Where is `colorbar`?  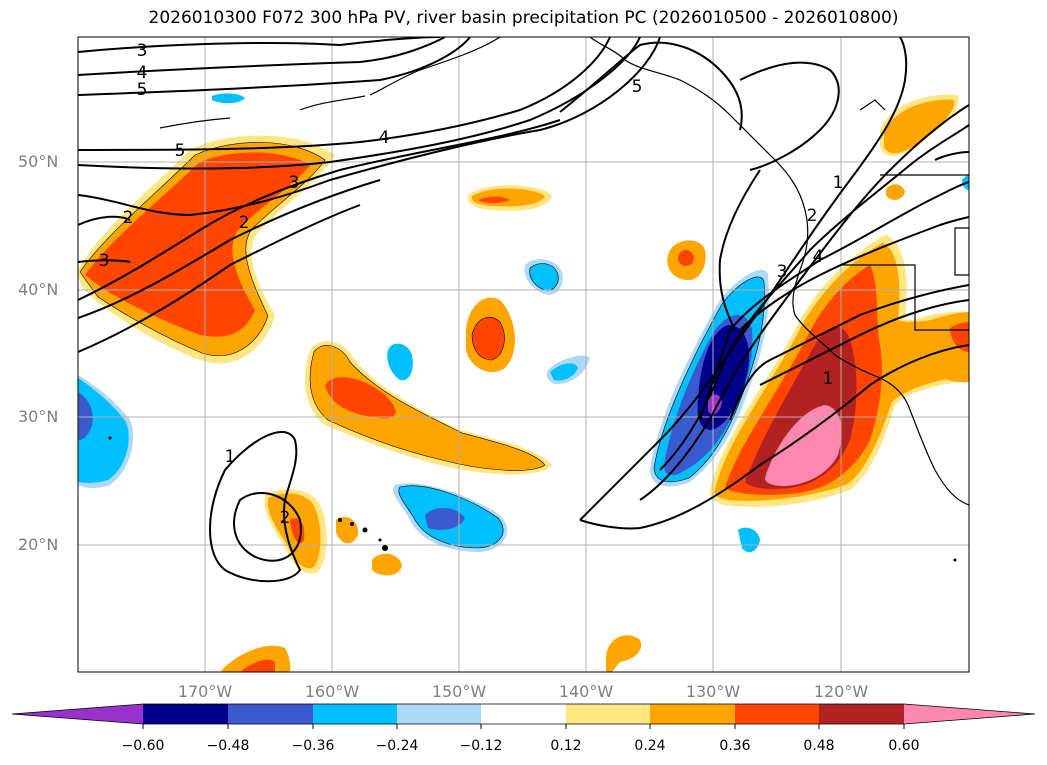 colorbar is located at coordinates (523, 716).